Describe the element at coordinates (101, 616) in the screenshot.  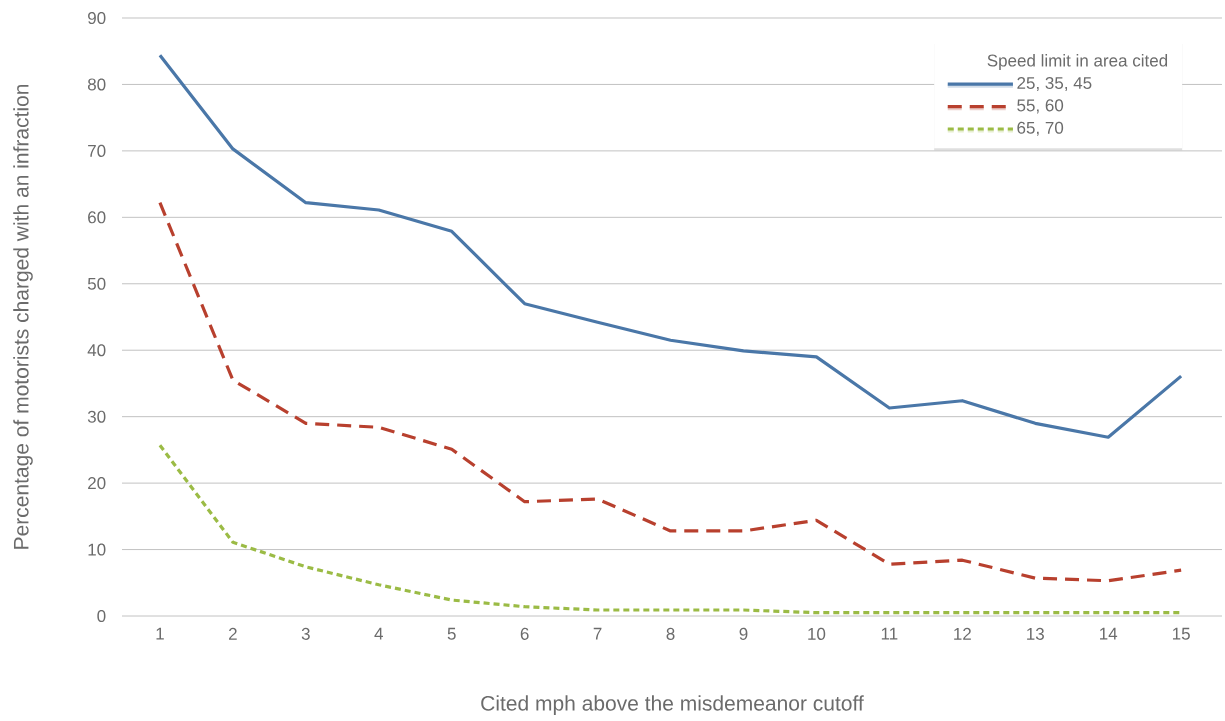
I see `y-tick-label: 0` at that location.